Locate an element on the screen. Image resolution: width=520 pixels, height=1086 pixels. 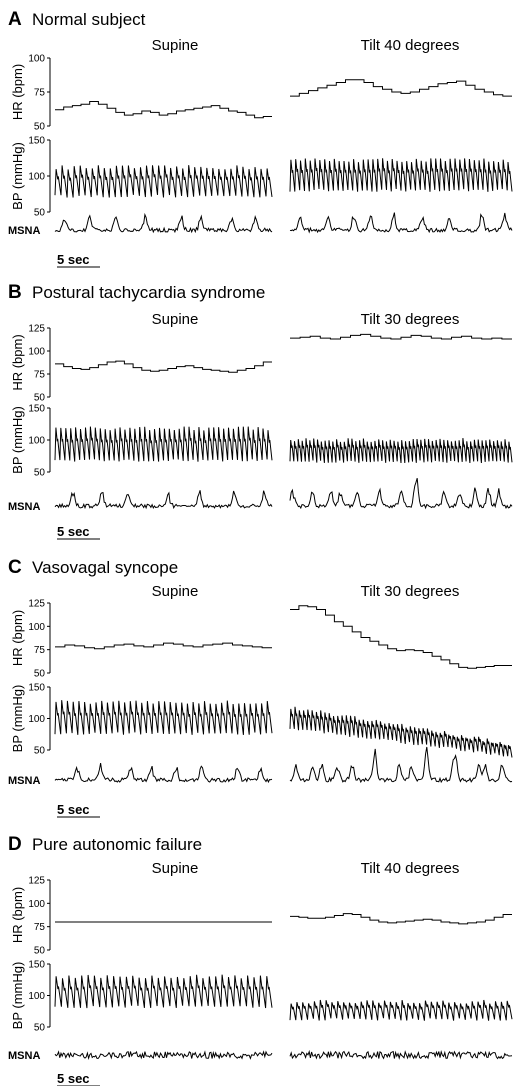
panel-b-hr-trace-tilt is located at coordinates (401, 336).